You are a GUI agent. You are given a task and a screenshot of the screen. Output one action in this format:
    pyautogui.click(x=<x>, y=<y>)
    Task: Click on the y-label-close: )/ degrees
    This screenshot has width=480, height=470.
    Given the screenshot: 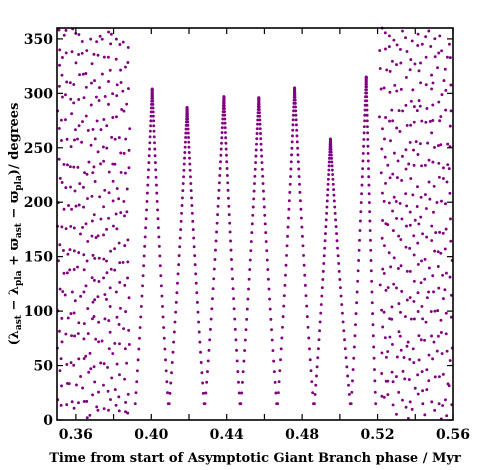 What is the action you would take?
    pyautogui.click(x=14, y=139)
    